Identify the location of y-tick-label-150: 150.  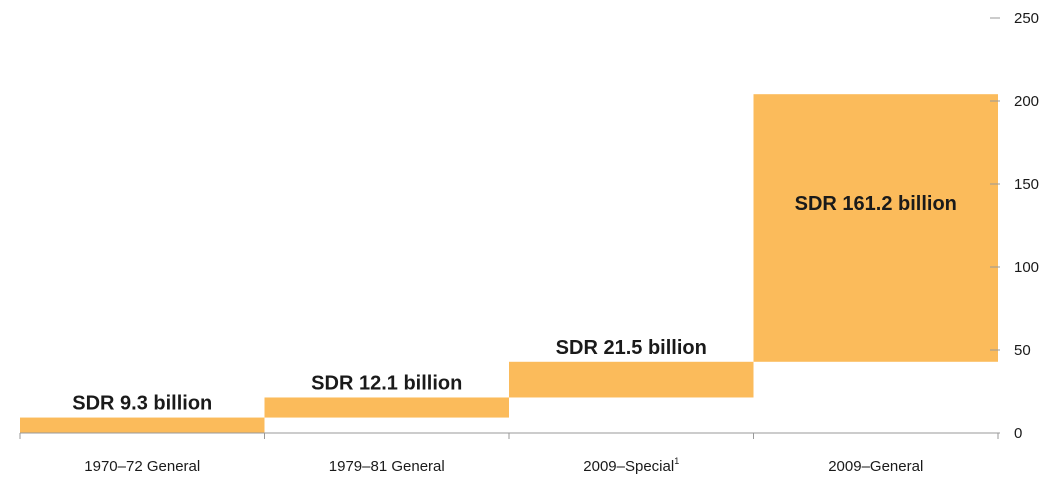
(1026, 184).